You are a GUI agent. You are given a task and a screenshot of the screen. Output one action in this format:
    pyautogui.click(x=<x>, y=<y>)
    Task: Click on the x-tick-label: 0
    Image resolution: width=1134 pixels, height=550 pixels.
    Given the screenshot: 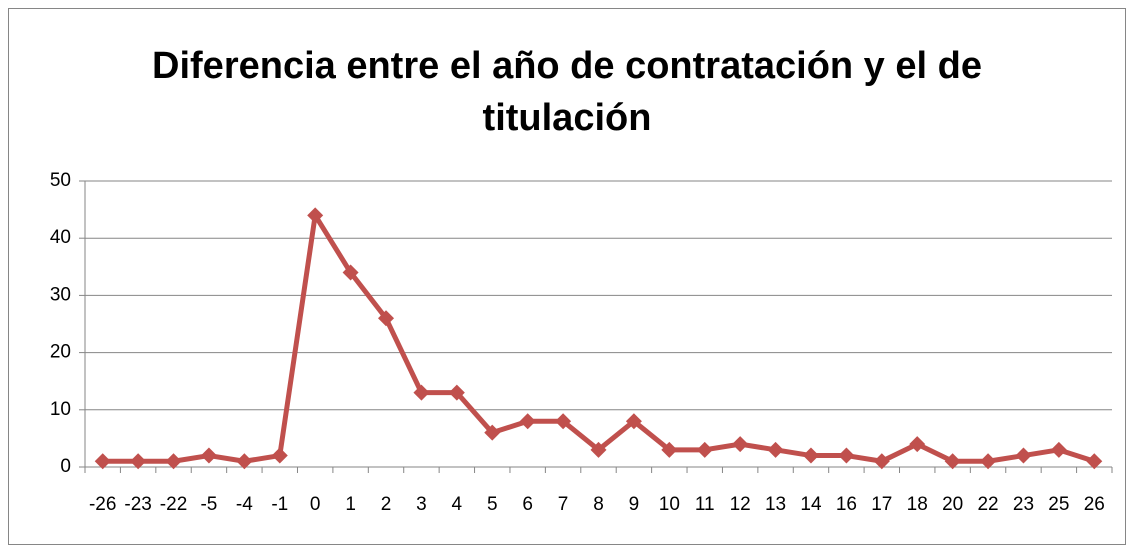 What is the action you would take?
    pyautogui.click(x=315, y=504)
    